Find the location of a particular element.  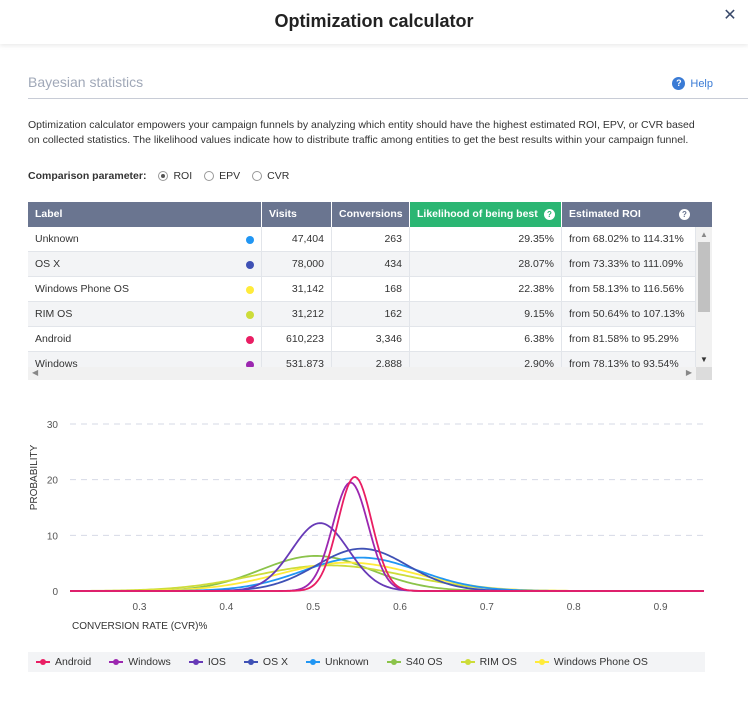

cell-visits-text: 47,404 is located at coordinates (307, 239).